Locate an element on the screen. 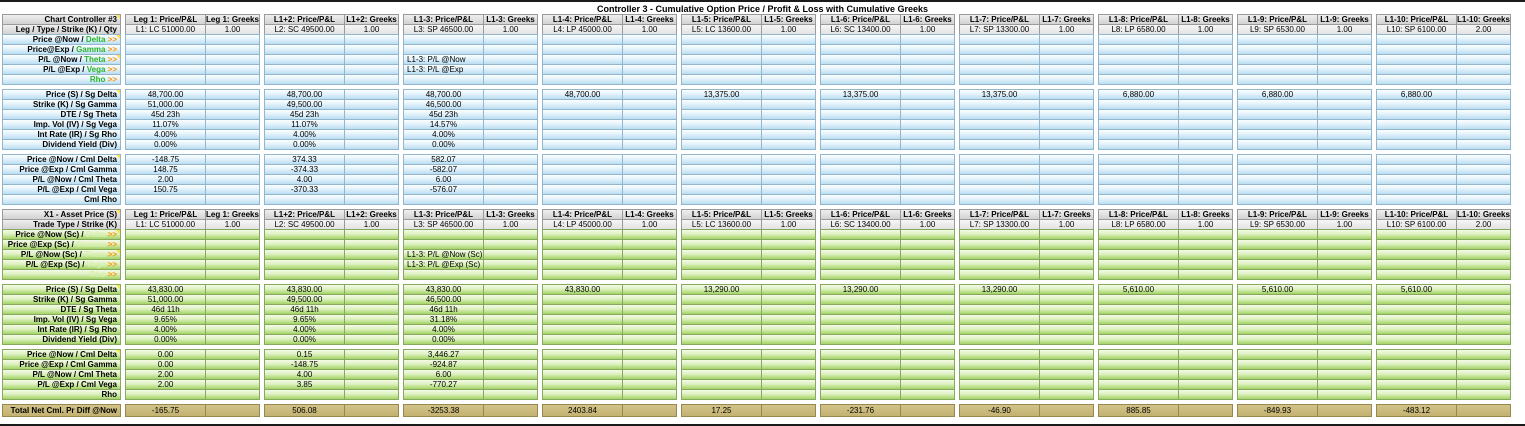 The height and width of the screenshot is (426, 1525). greek-link: Rho is located at coordinates (98, 274).